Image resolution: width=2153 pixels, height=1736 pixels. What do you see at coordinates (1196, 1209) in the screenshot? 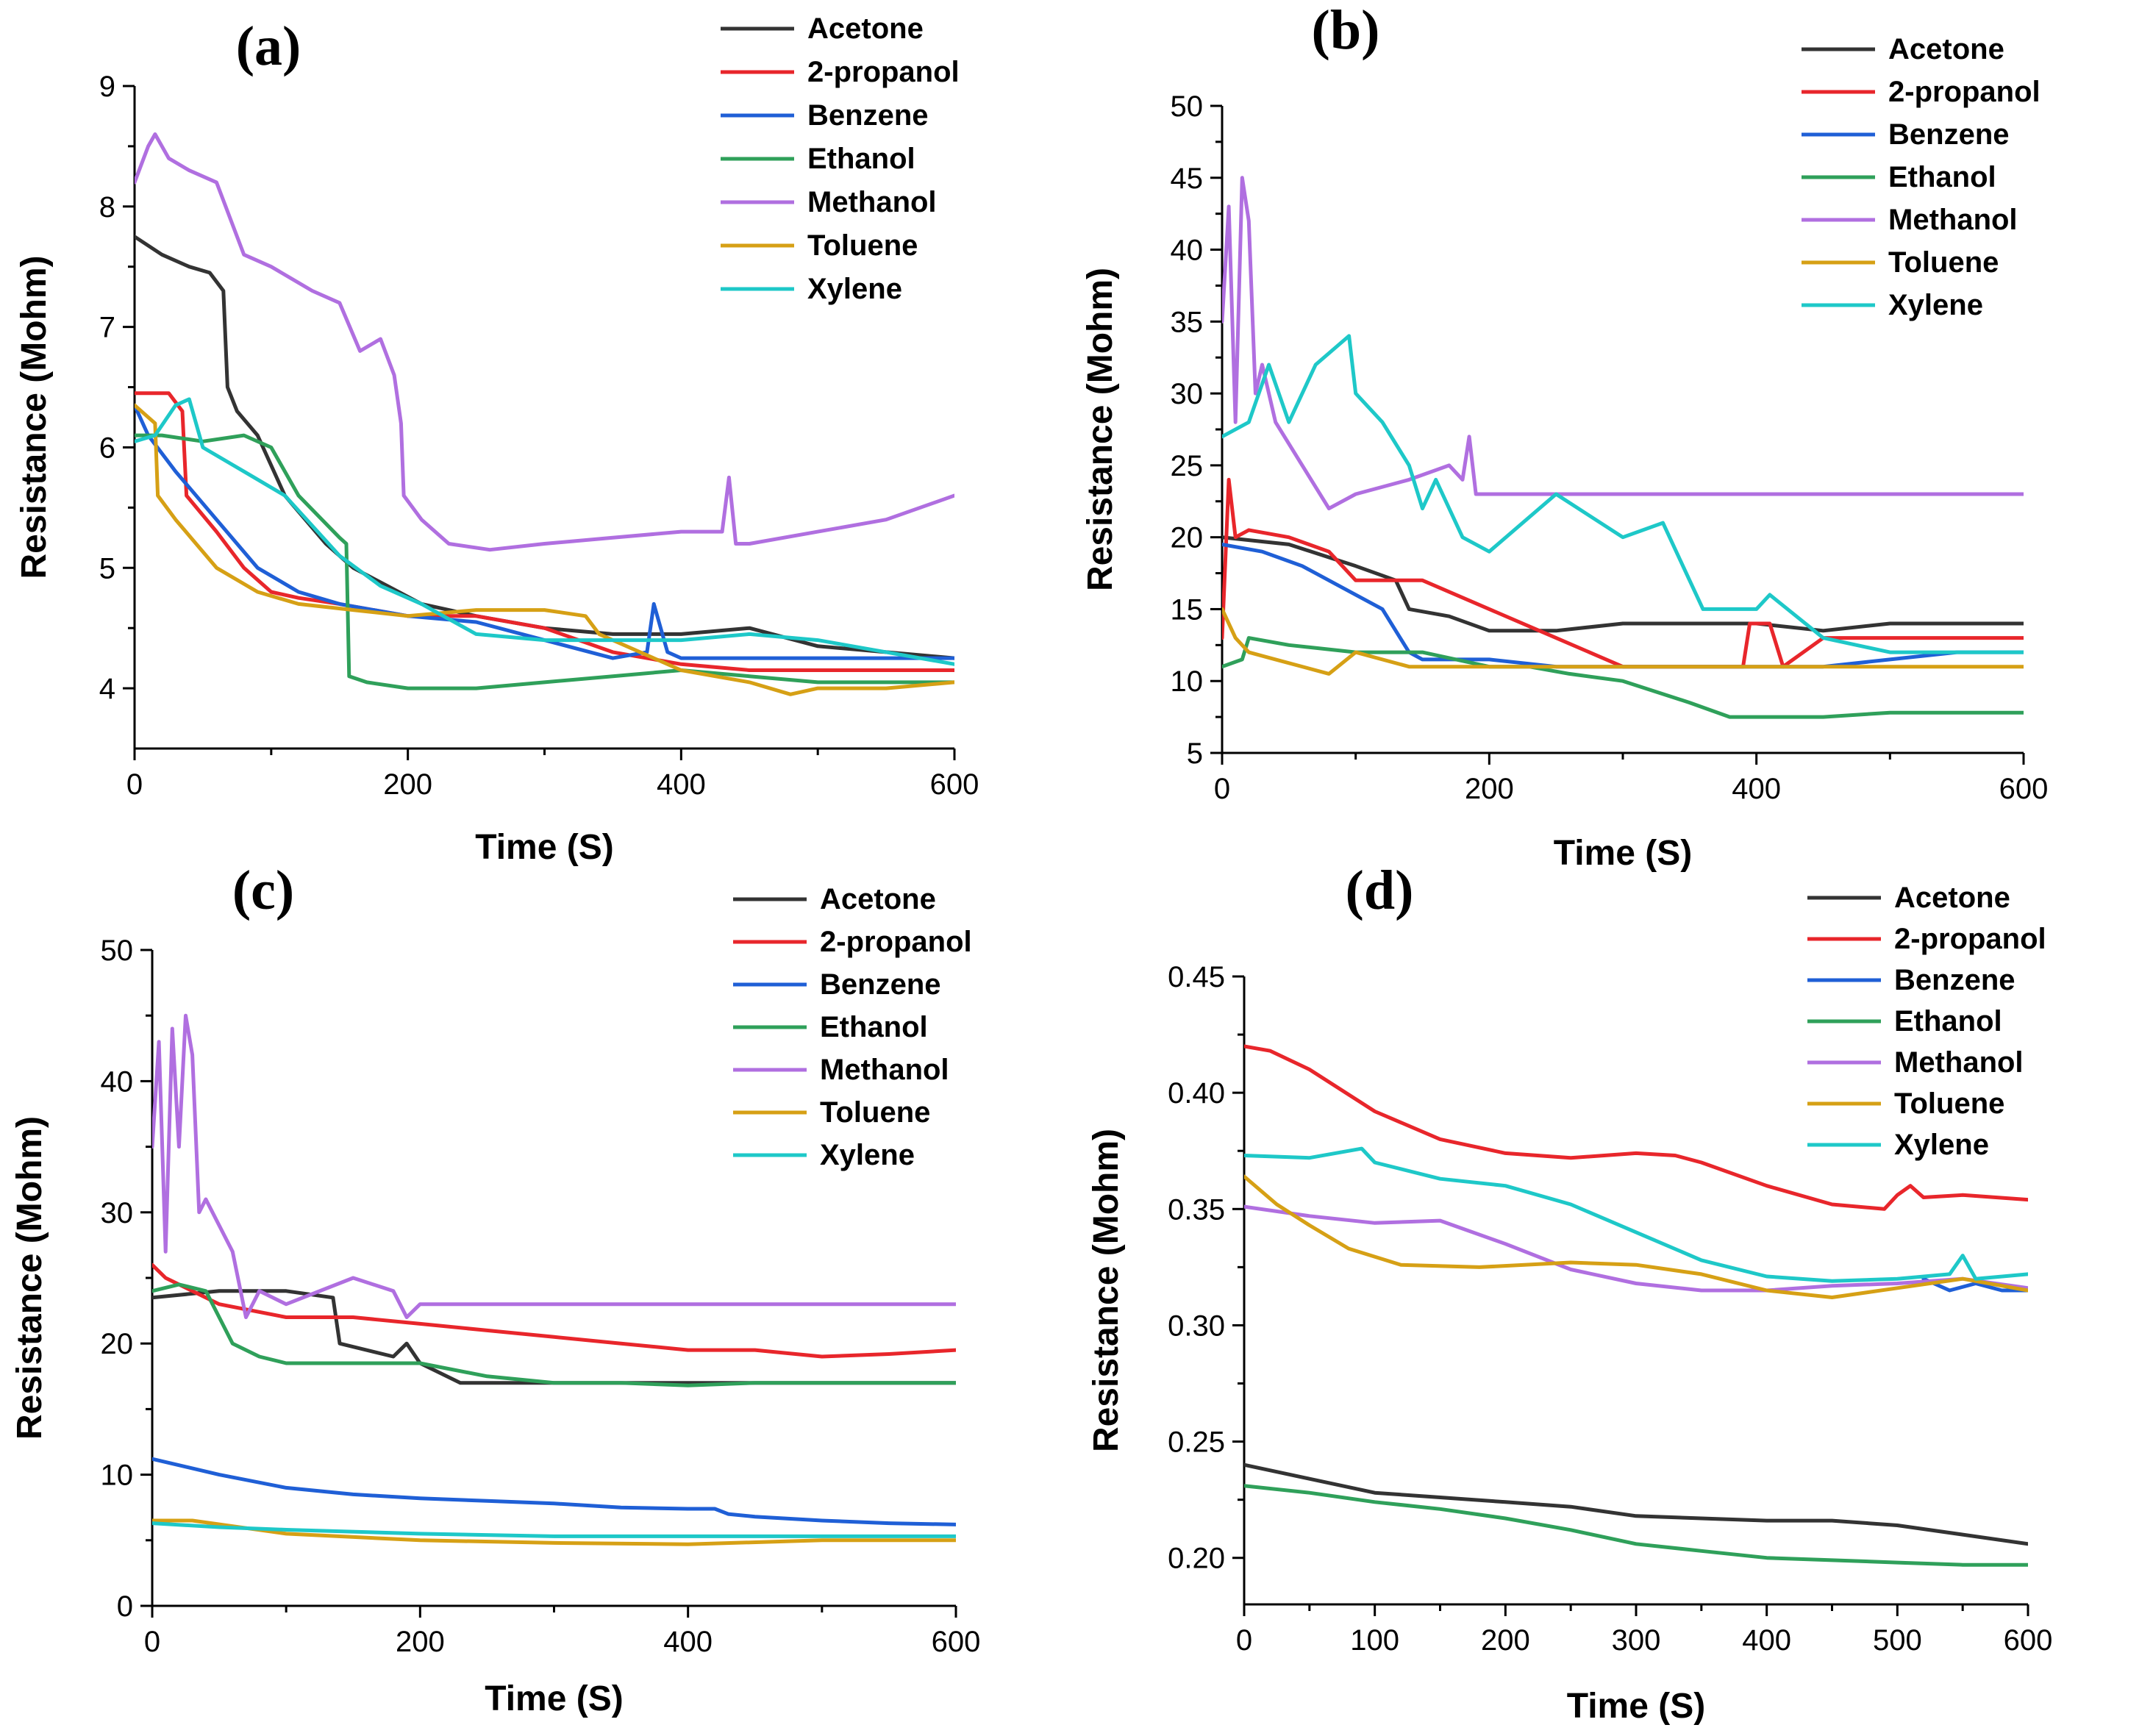
I see `y-tick-label: 0.35` at bounding box center [1196, 1209].